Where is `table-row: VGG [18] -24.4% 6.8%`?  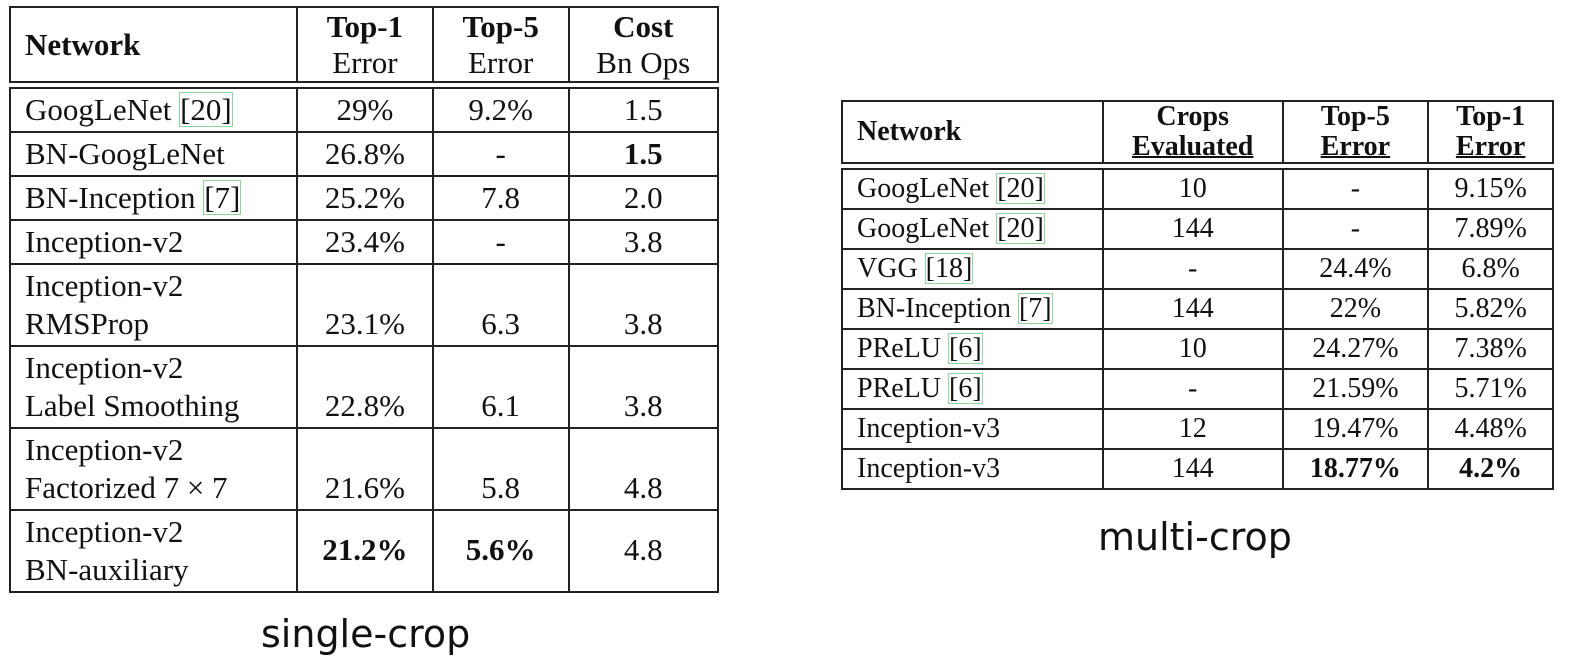
table-row: VGG [18] -24.4% 6.8% is located at coordinates (1197, 269).